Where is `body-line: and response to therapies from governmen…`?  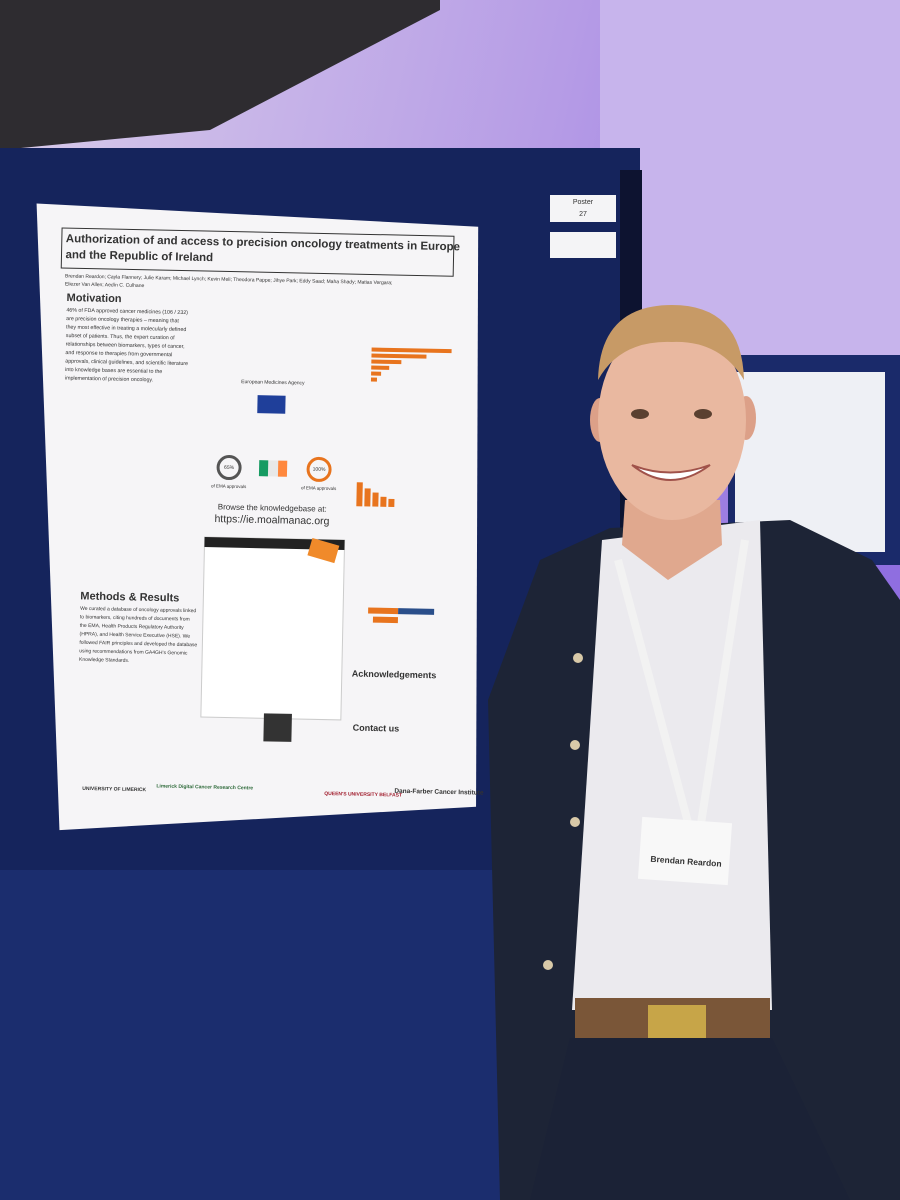
body-line: and response to therapies from governmen… is located at coordinates (118, 354).